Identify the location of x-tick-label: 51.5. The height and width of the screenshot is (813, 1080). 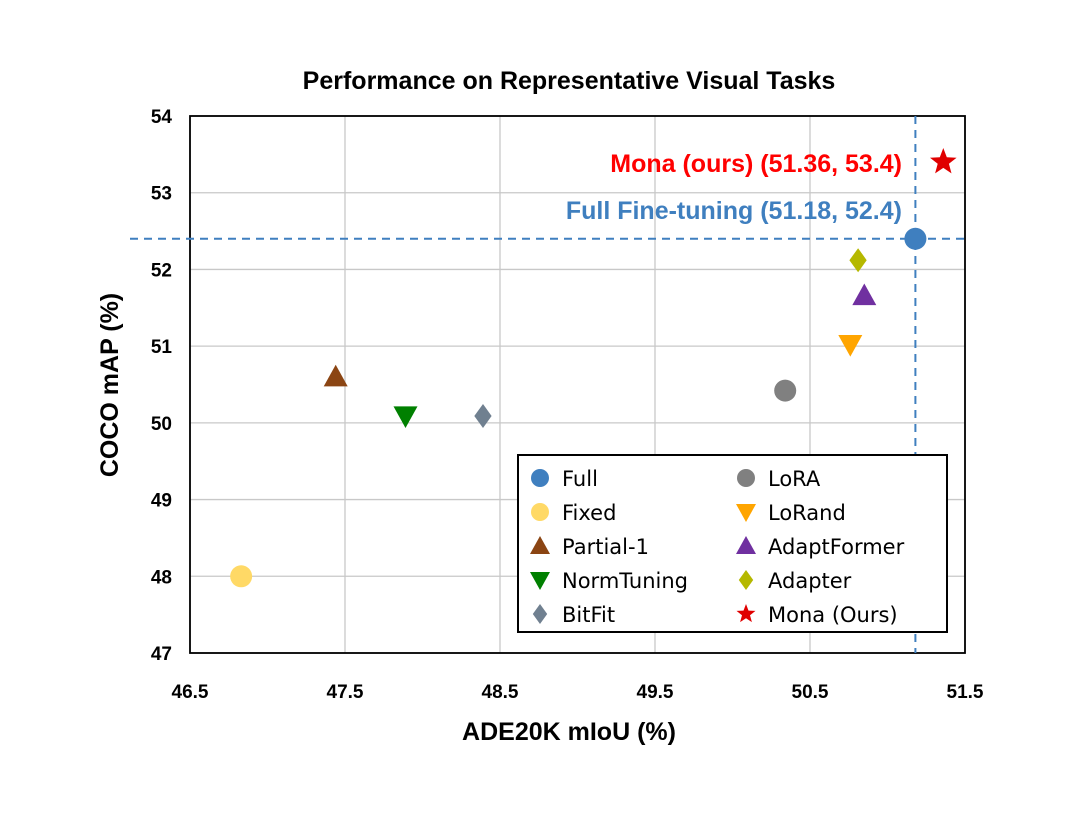
(965, 692).